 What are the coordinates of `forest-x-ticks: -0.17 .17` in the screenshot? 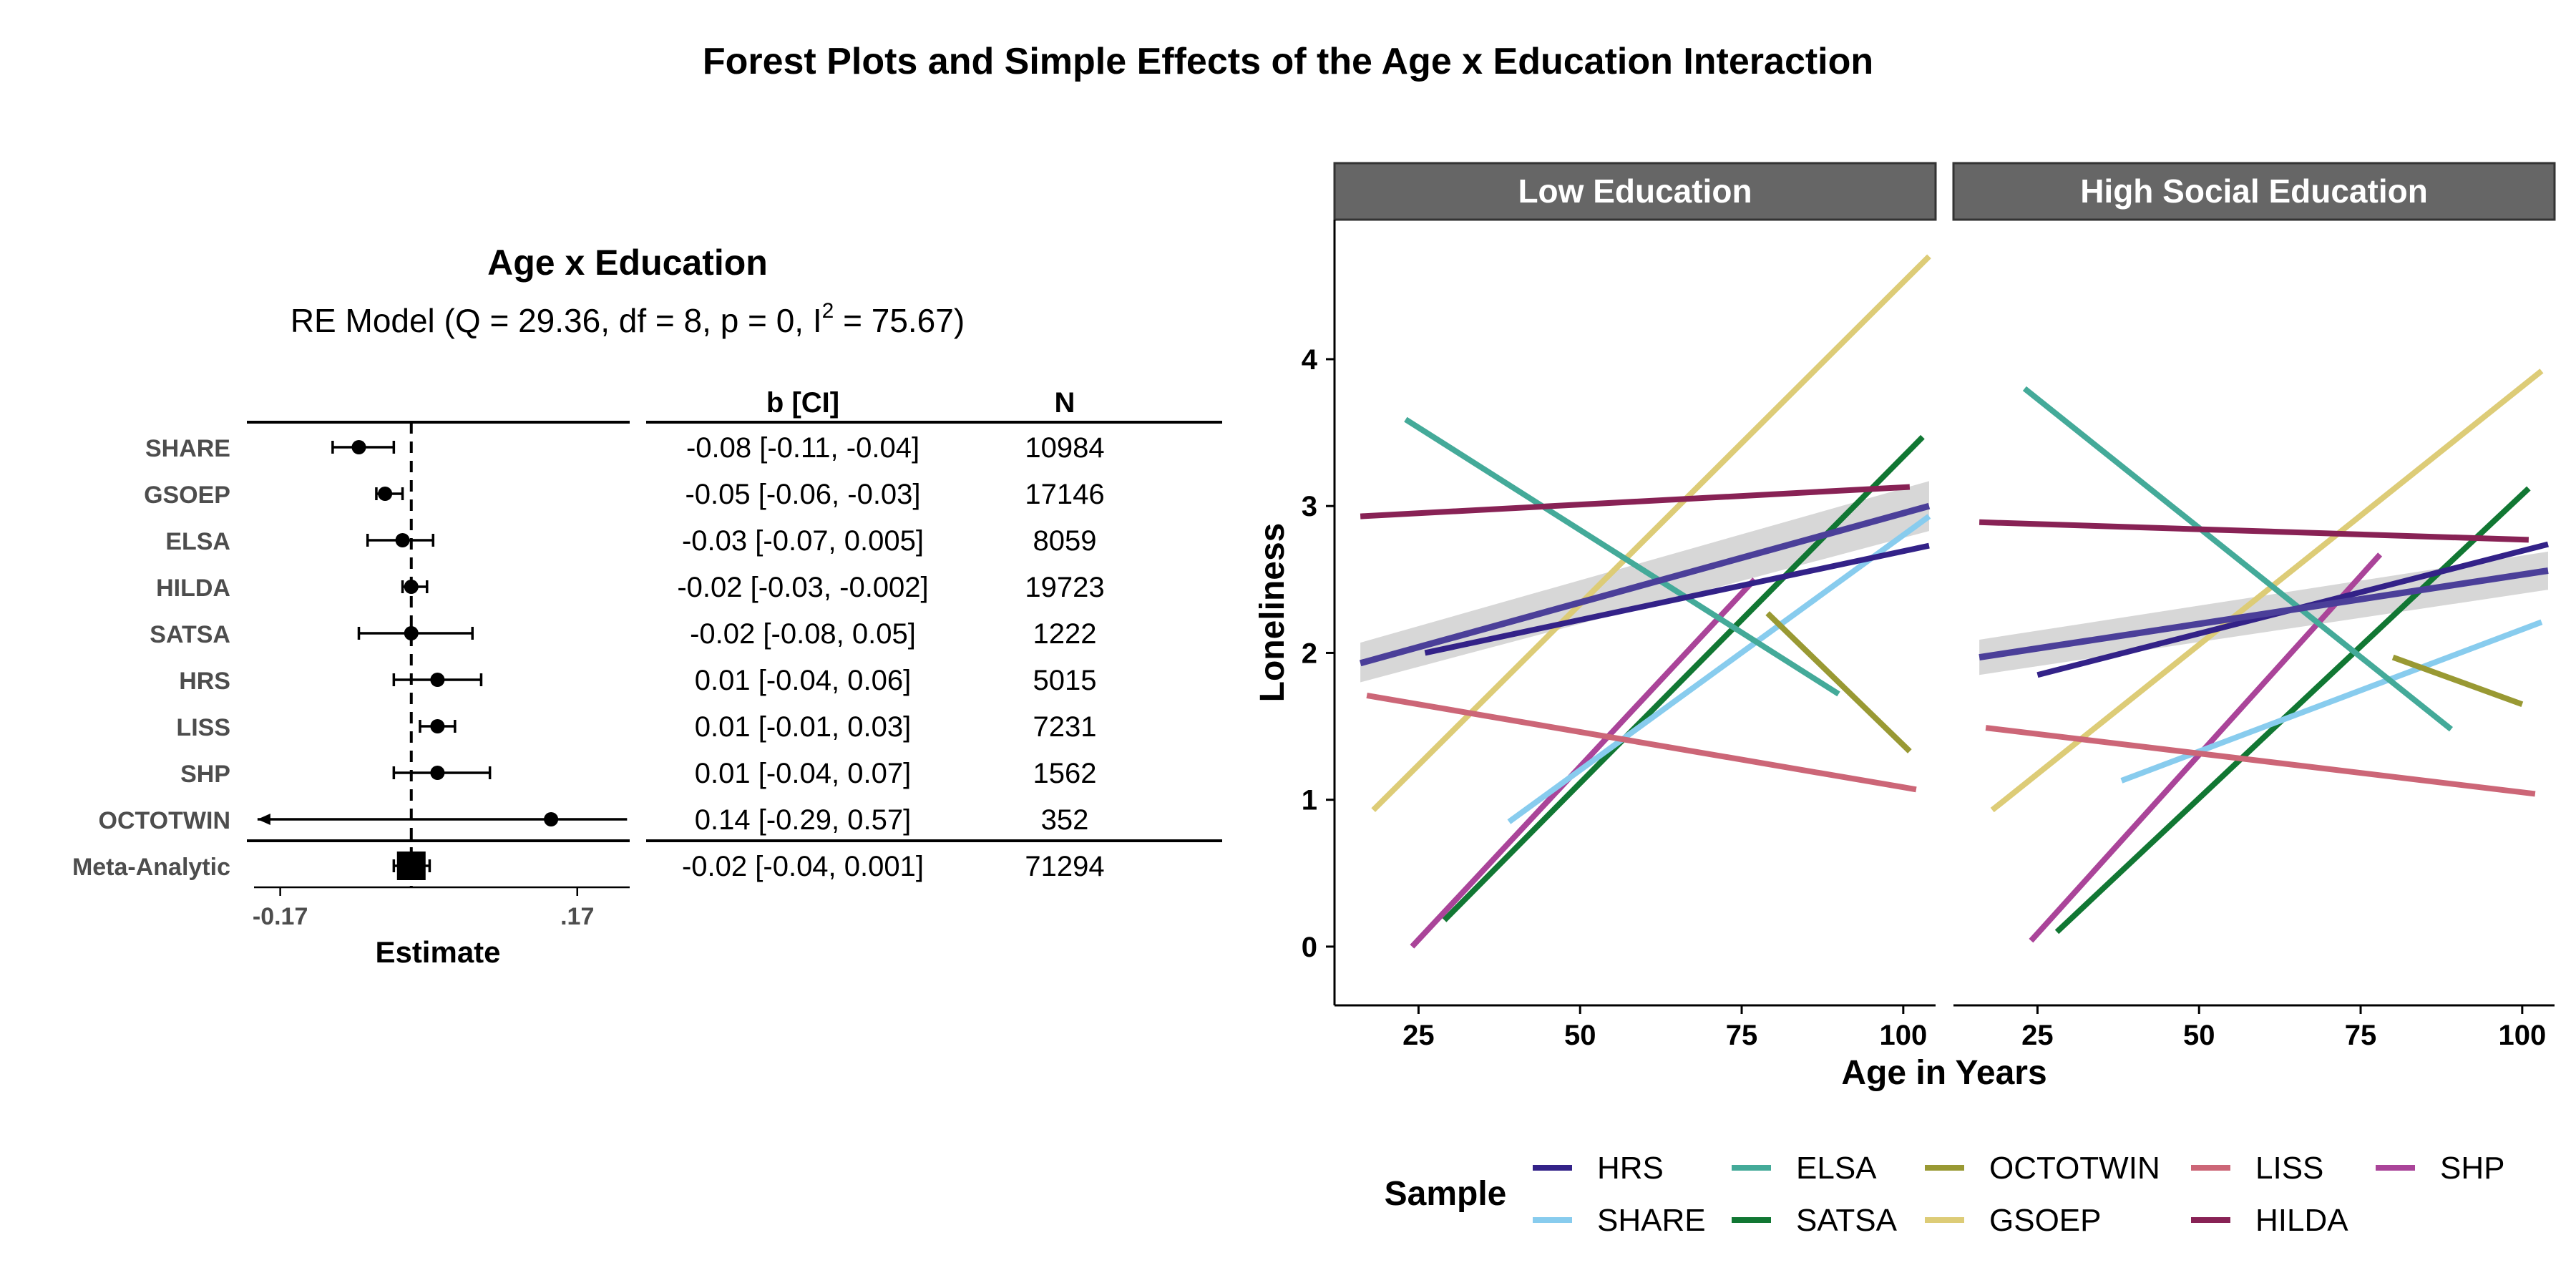 It's located at (423, 908).